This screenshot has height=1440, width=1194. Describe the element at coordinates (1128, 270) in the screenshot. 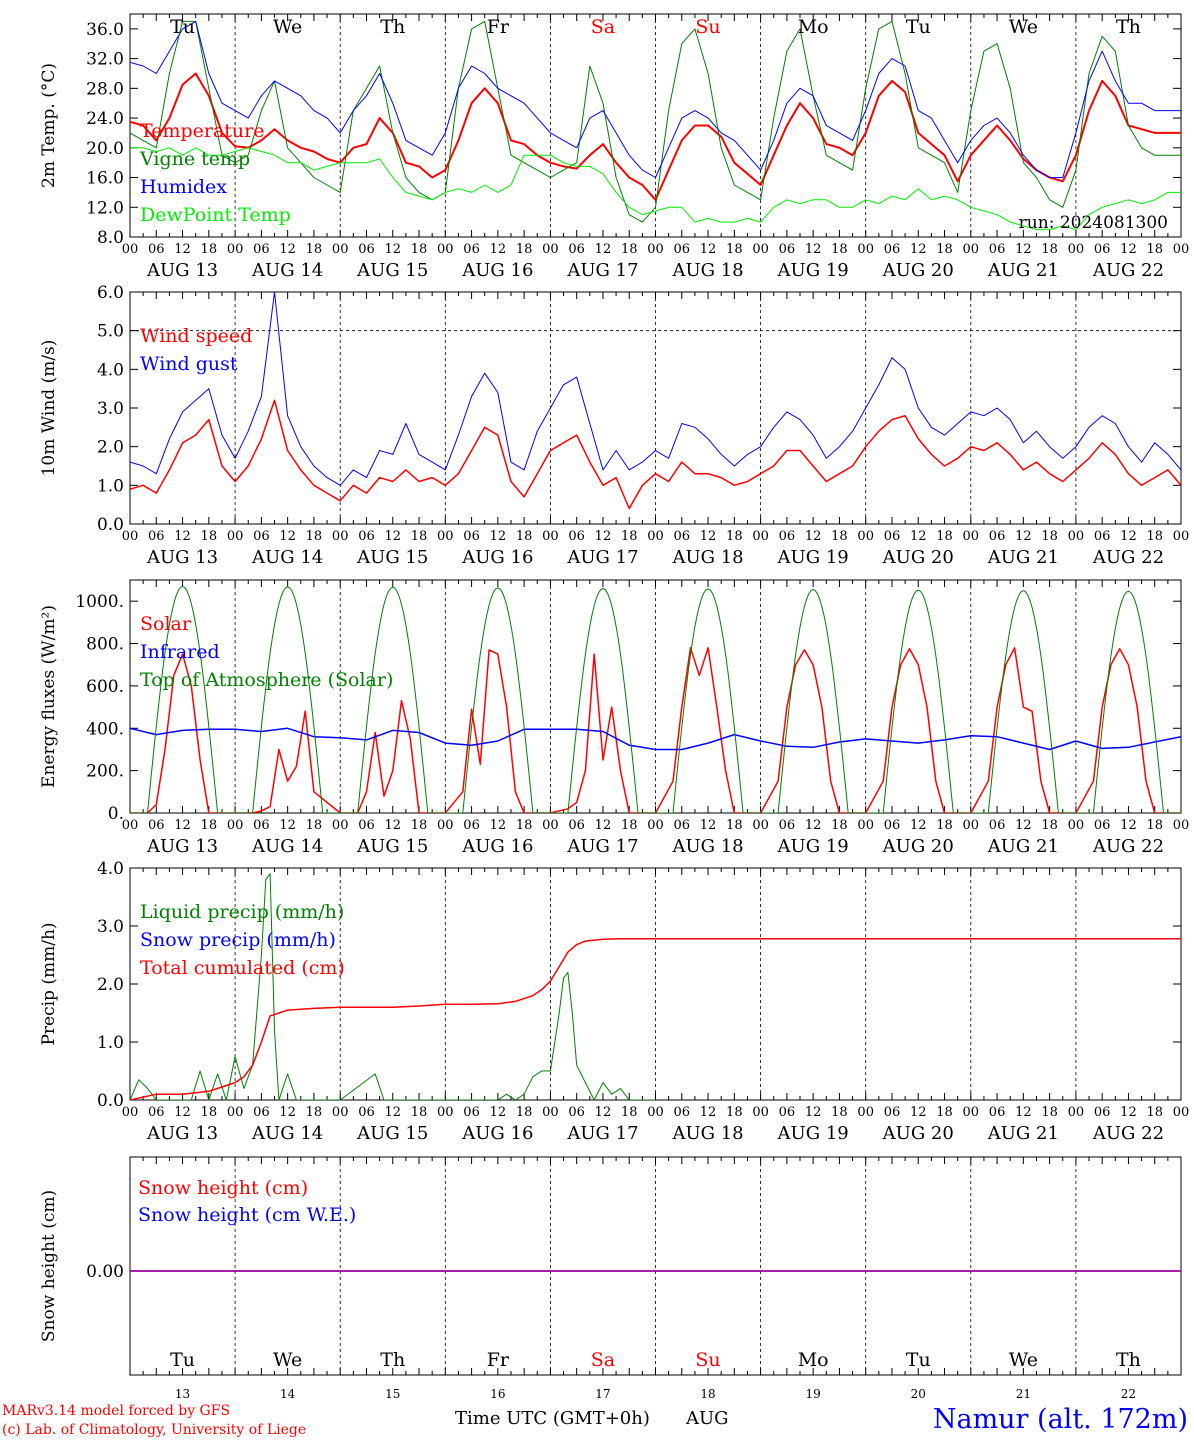

I see `x-date-label: AUG 22` at that location.